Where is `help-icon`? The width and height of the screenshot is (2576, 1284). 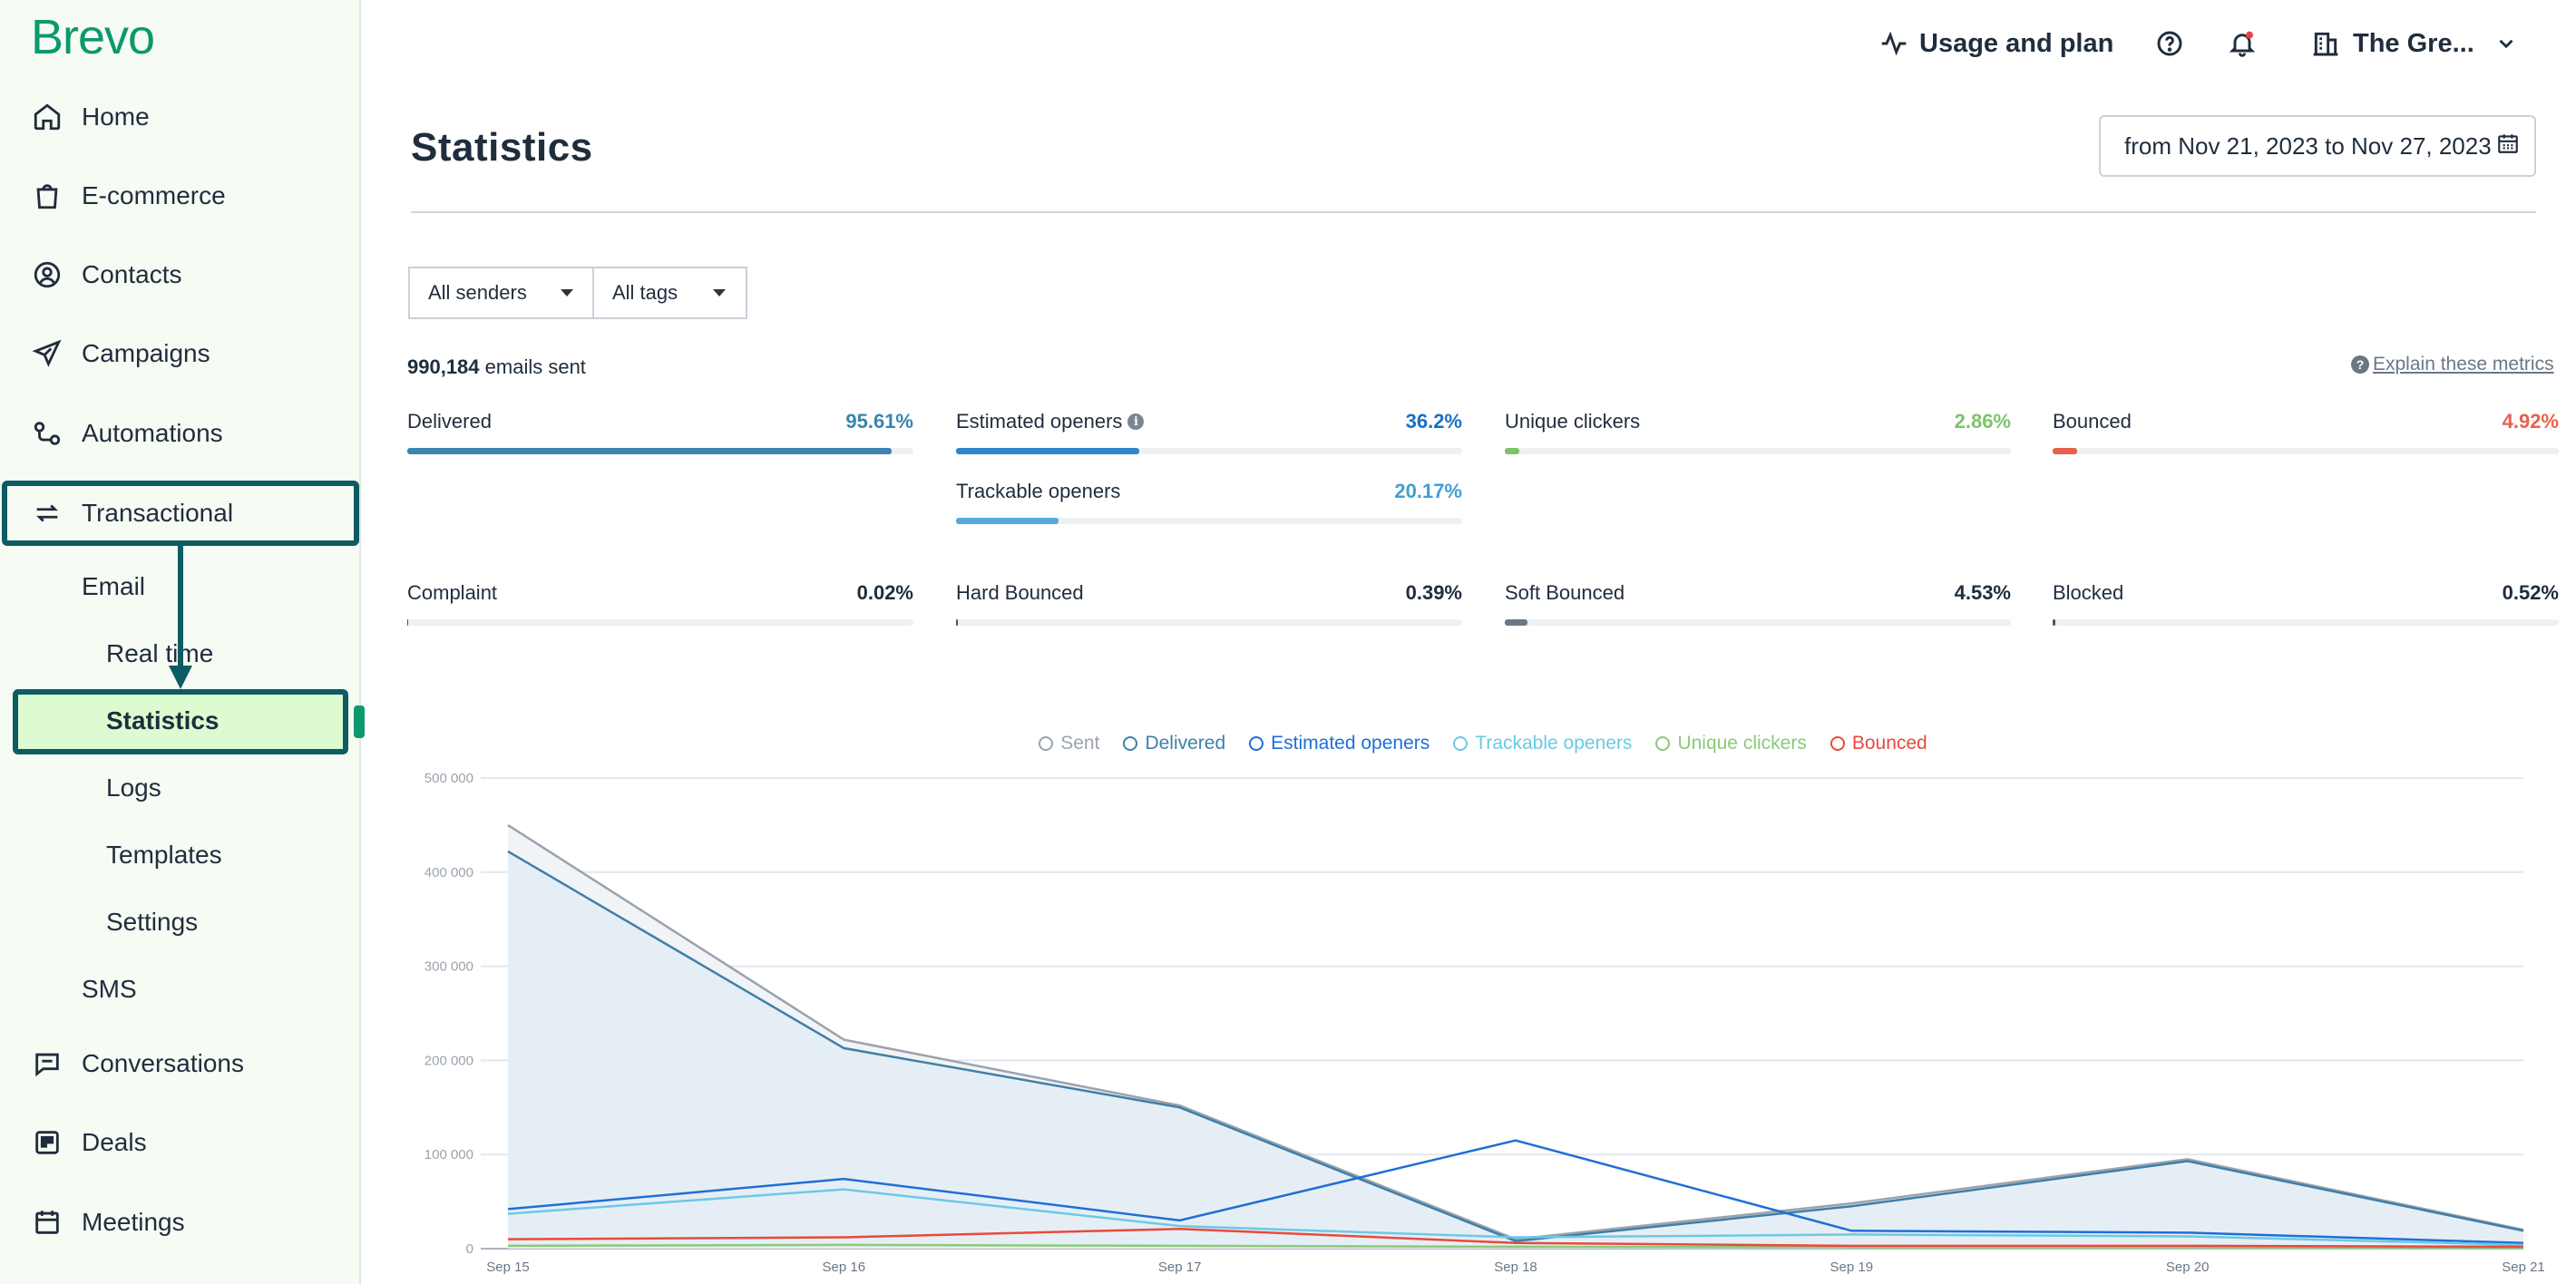 help-icon is located at coordinates (2169, 43).